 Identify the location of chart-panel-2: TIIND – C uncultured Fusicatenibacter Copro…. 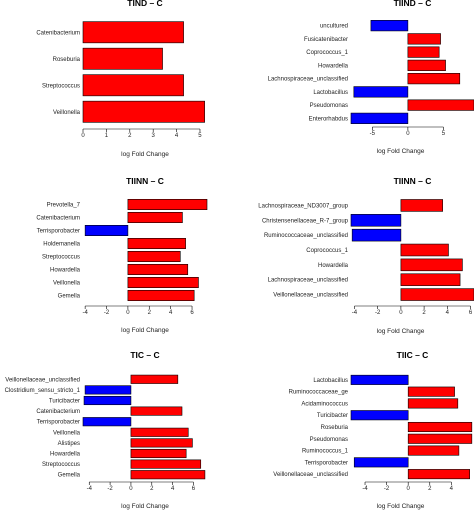
(371, 77).